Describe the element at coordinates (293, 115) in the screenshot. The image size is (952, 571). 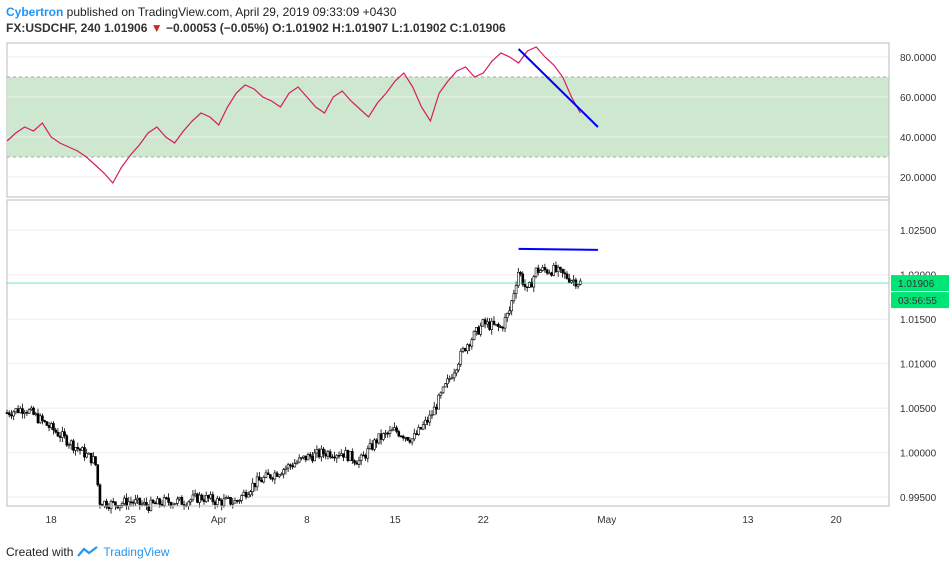
I see `rsi-line` at that location.